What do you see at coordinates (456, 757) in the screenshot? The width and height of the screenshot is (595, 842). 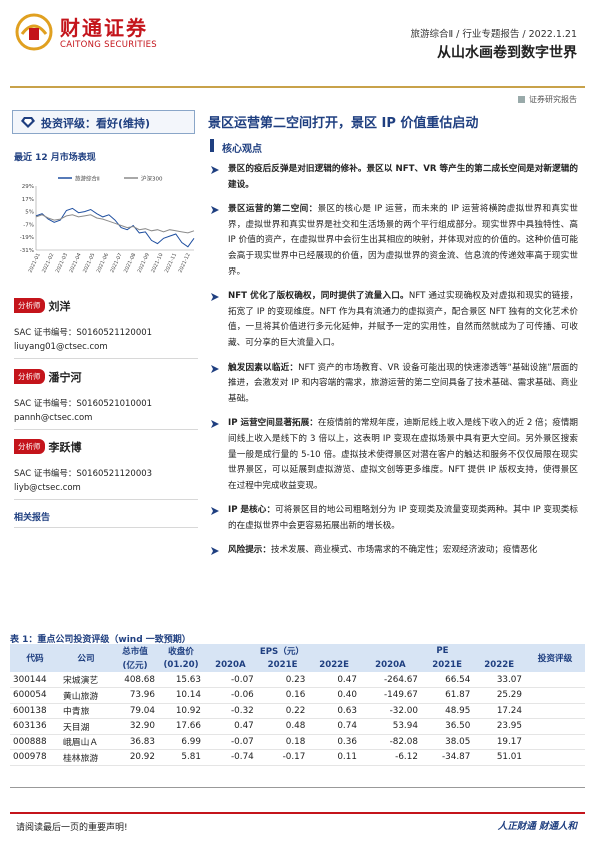 I see `pe-cell: -34.87` at bounding box center [456, 757].